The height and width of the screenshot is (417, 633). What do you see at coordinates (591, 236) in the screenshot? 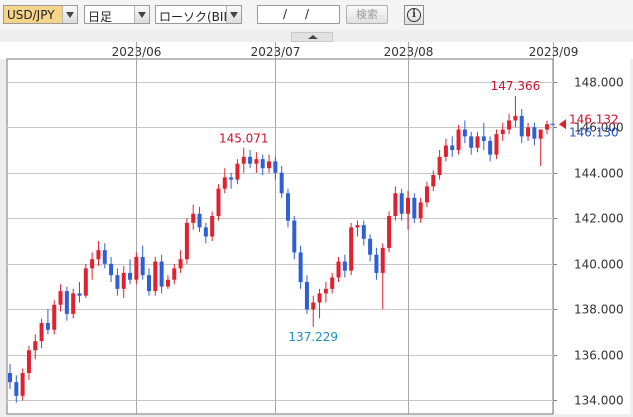
I see `y-axis-area` at bounding box center [591, 236].